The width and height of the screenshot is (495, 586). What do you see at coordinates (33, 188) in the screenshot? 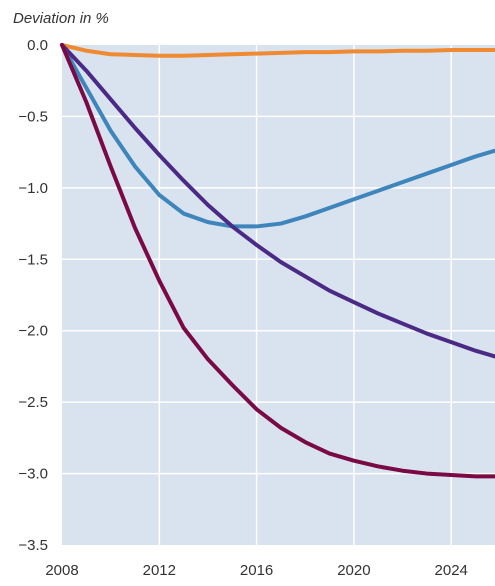
I see `y-tick-label: −1.0` at bounding box center [33, 188].